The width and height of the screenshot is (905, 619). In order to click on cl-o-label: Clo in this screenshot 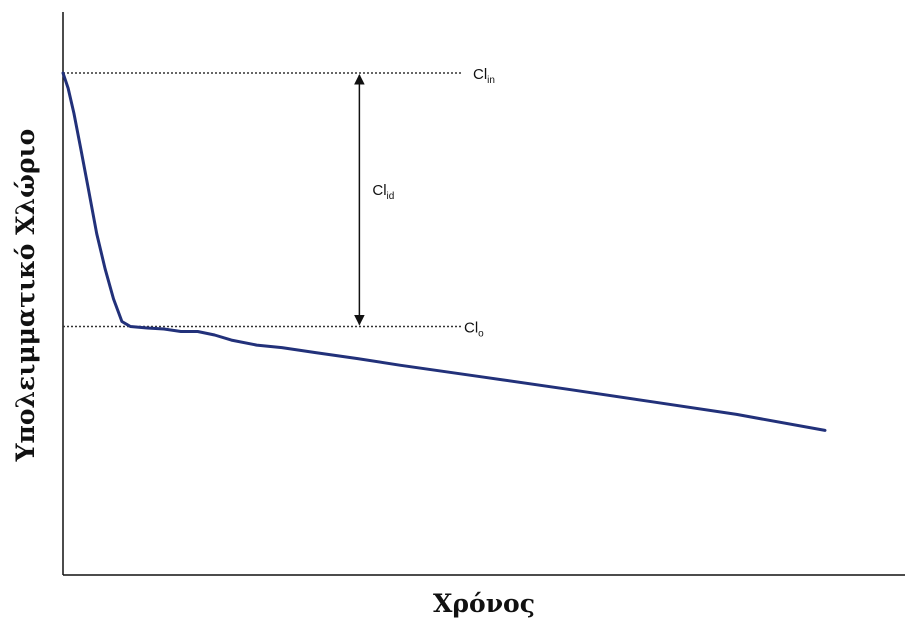, I will do `click(474, 330)`.